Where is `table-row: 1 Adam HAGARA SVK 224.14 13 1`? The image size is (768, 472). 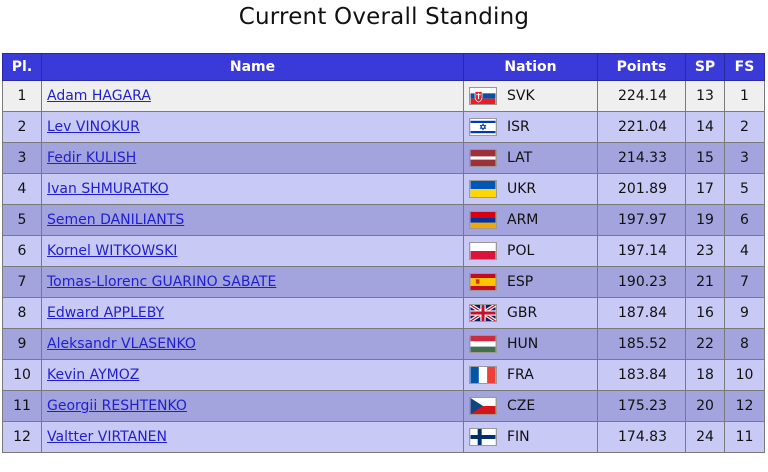
table-row: 1 Adam HAGARA SVK 224.14 13 1 is located at coordinates (383, 96).